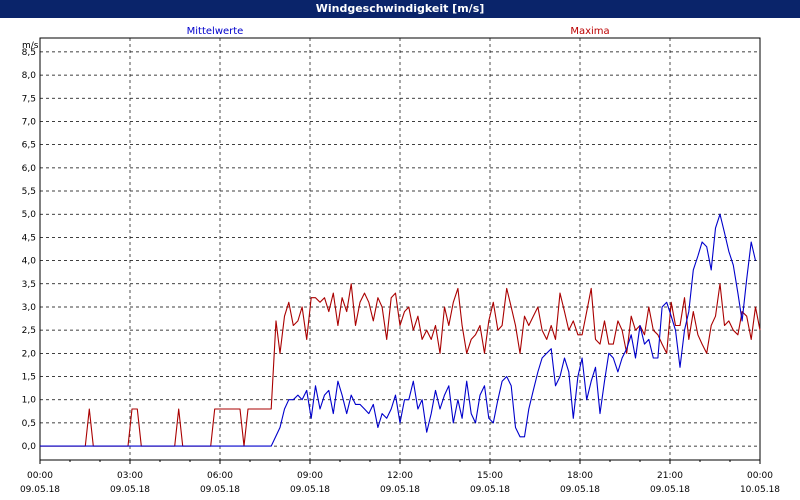 This screenshot has height=500, width=800. Describe the element at coordinates (760, 490) in the screenshot. I see `x-tick-date: 10.05.18` at that location.